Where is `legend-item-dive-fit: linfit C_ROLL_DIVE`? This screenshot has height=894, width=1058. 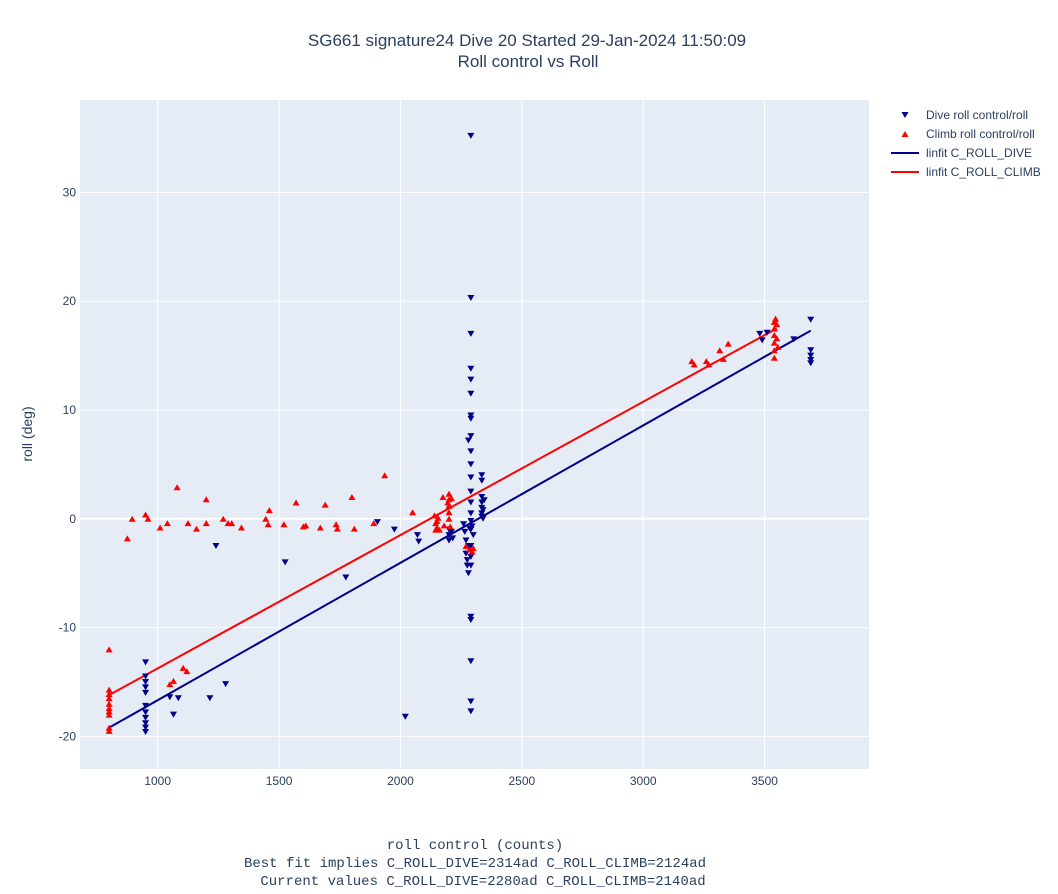 legend-item-dive-fit: linfit C_ROLL_DIVE is located at coordinates (961, 153).